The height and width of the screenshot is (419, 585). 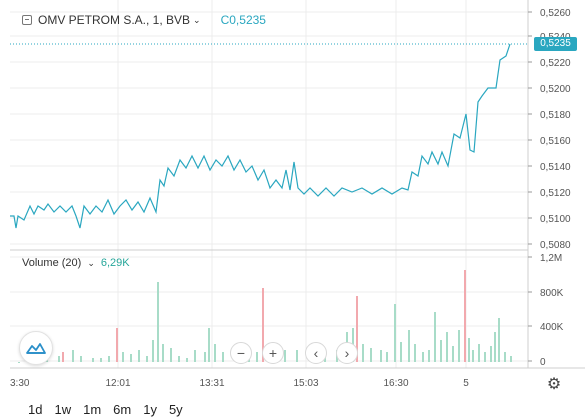 What do you see at coordinates (555, 13) in the screenshot?
I see `price-tick-label: 0,5260` at bounding box center [555, 13].